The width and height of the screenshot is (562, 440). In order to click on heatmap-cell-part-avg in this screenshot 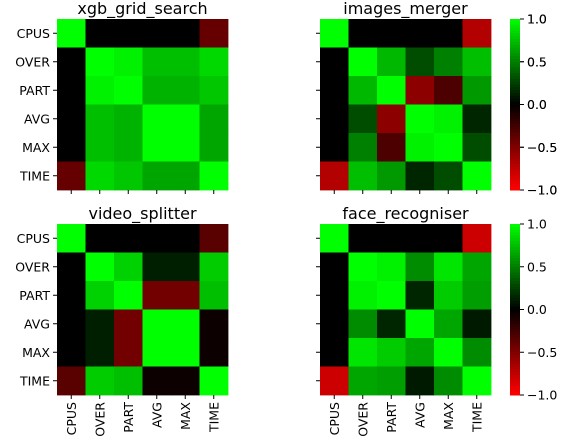, I will do `click(157, 90)`.